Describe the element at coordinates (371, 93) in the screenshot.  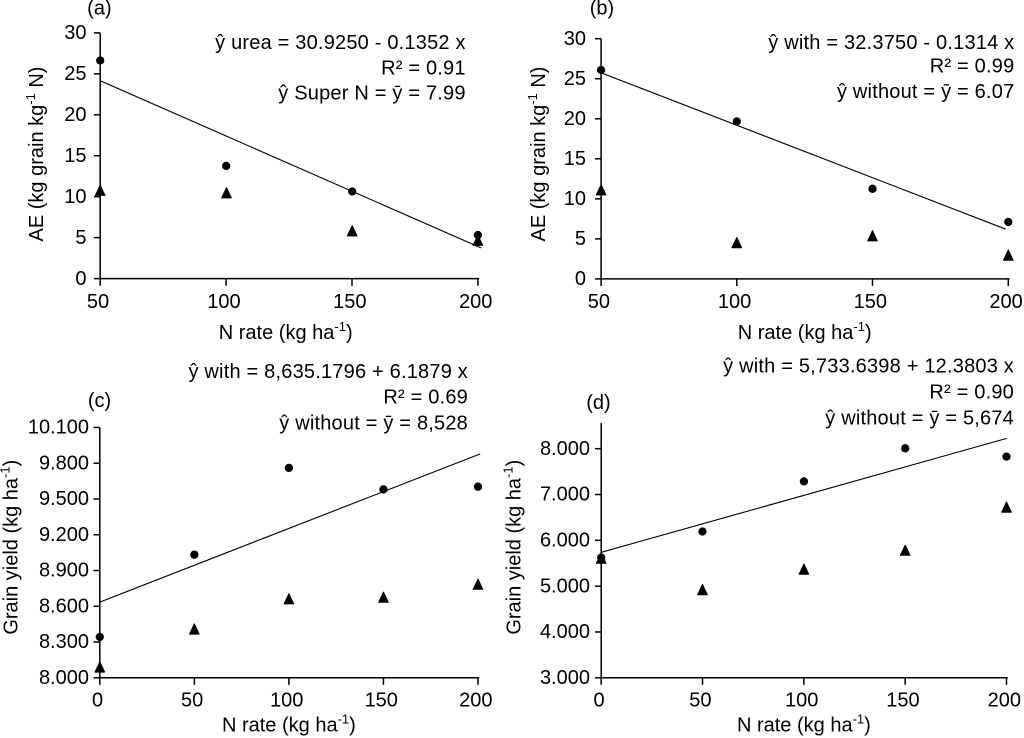
I see `svg-text: ŷ Super N = ȳ = 7.99` at that location.